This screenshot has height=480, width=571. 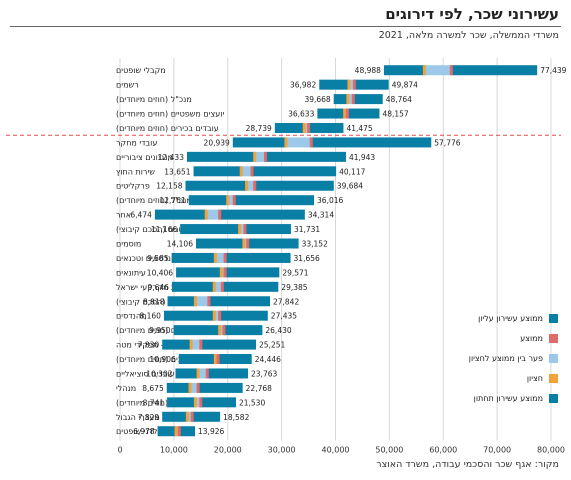 I want to click on row-label: משפטנים (הסכם קיבוצי), so click(x=158, y=229).